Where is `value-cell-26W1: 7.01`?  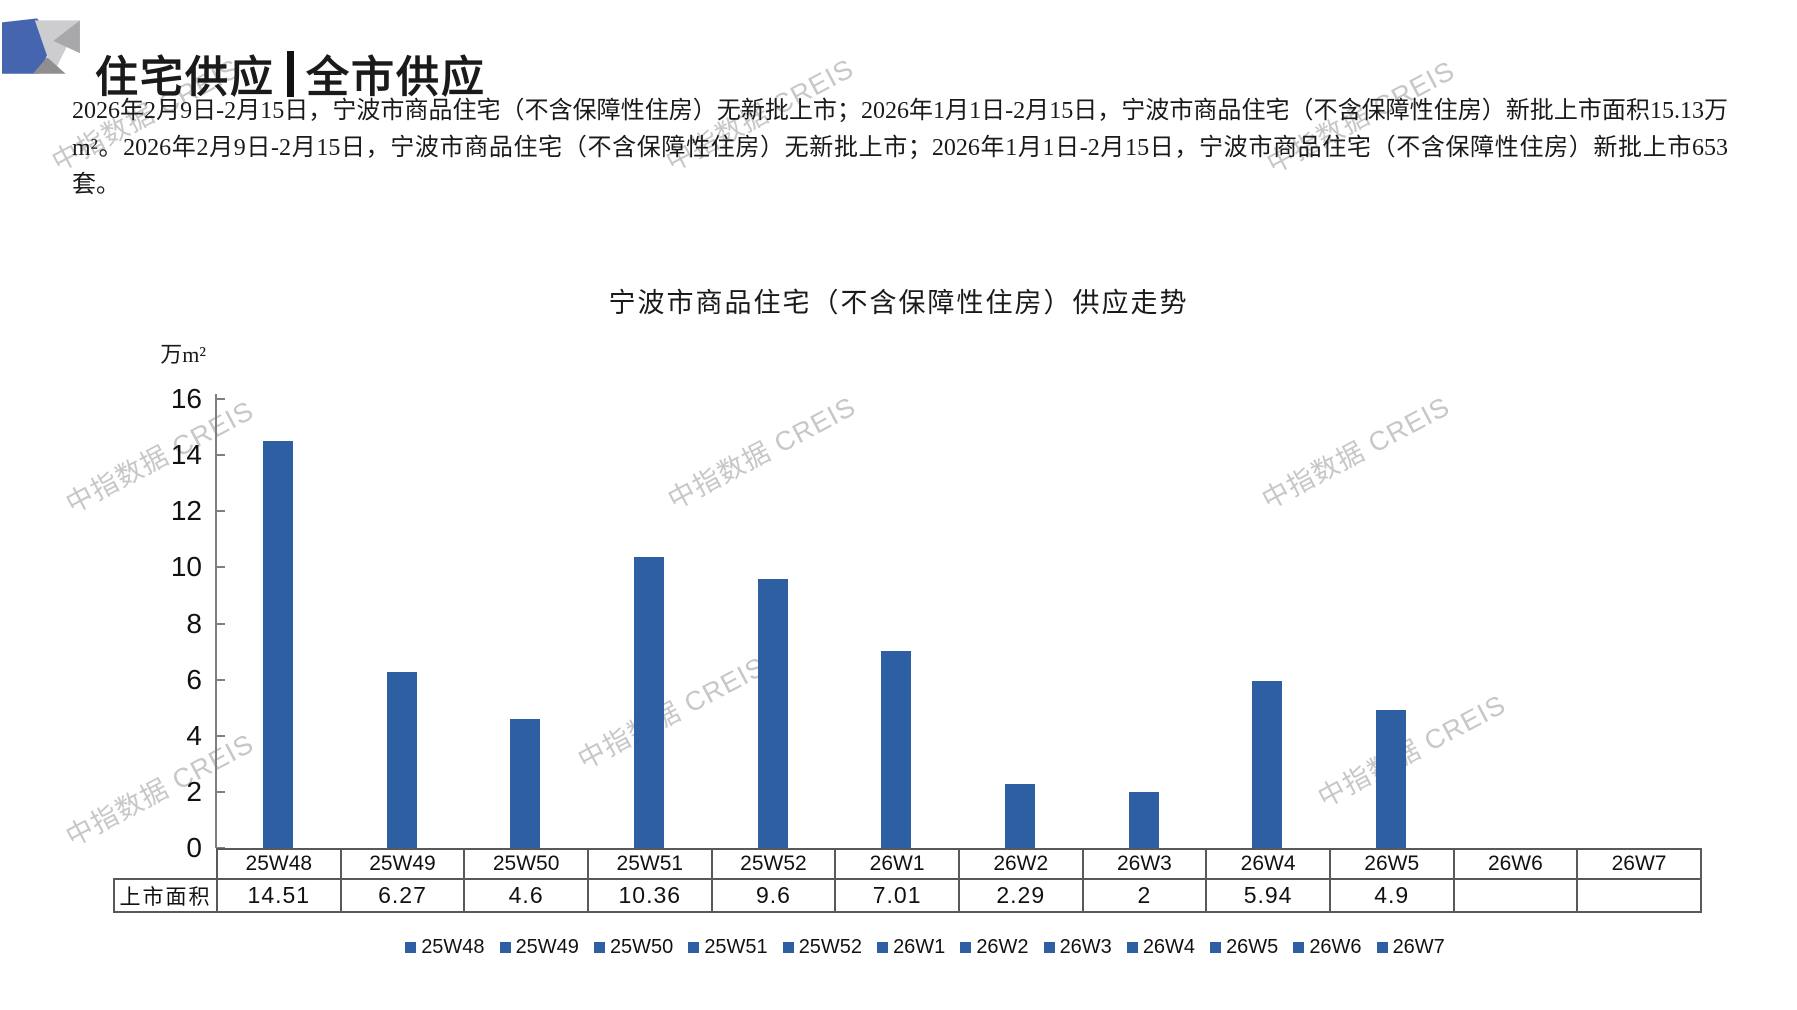
value-cell-26W1: 7.01 is located at coordinates (897, 895).